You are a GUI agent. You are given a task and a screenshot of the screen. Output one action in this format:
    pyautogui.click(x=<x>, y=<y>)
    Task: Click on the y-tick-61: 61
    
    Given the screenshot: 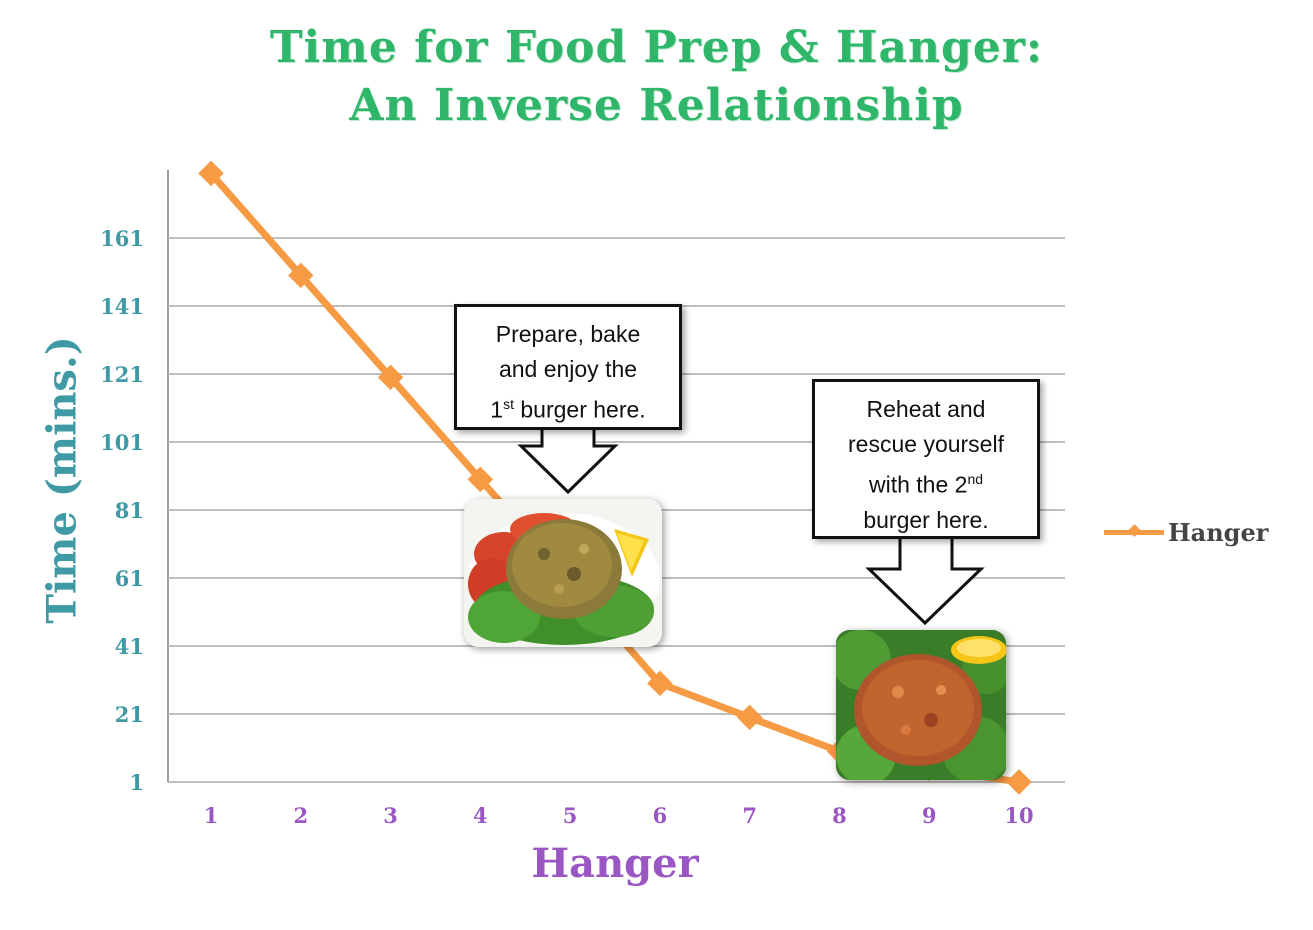 What is the action you would take?
    pyautogui.click(x=129, y=578)
    